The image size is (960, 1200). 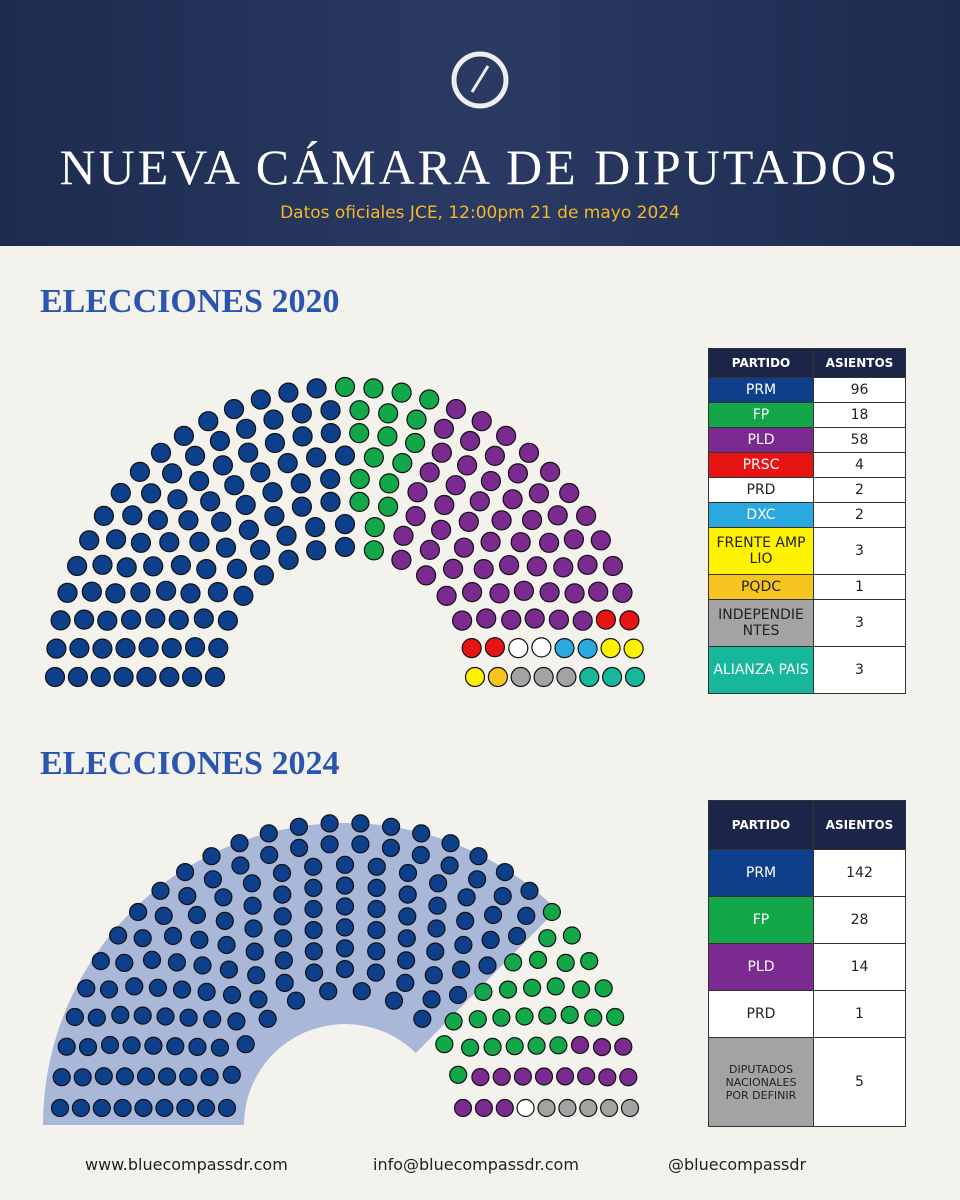 I want to click on table-cell: 2, so click(x=859, y=490).